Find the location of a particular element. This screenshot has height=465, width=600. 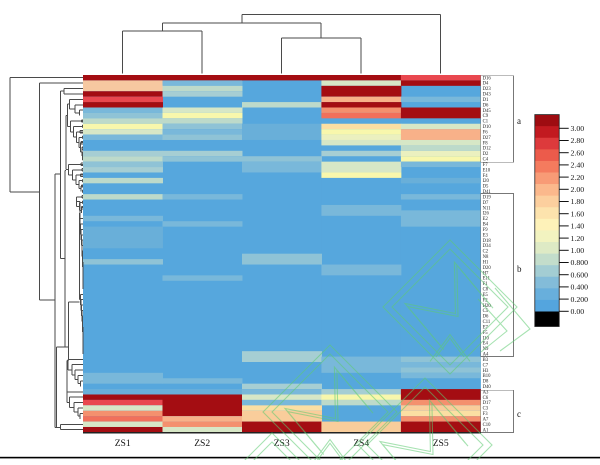

svg-text: D5 is located at coordinates (486, 187).